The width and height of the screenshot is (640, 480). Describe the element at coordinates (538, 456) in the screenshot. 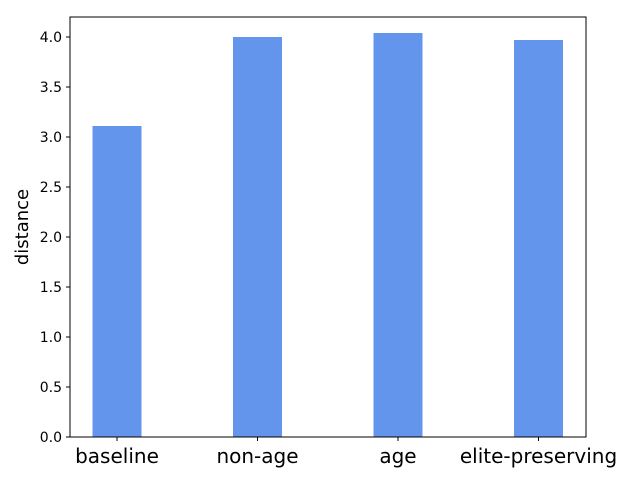

I see `x-tick-label: elite-preserving` at that location.